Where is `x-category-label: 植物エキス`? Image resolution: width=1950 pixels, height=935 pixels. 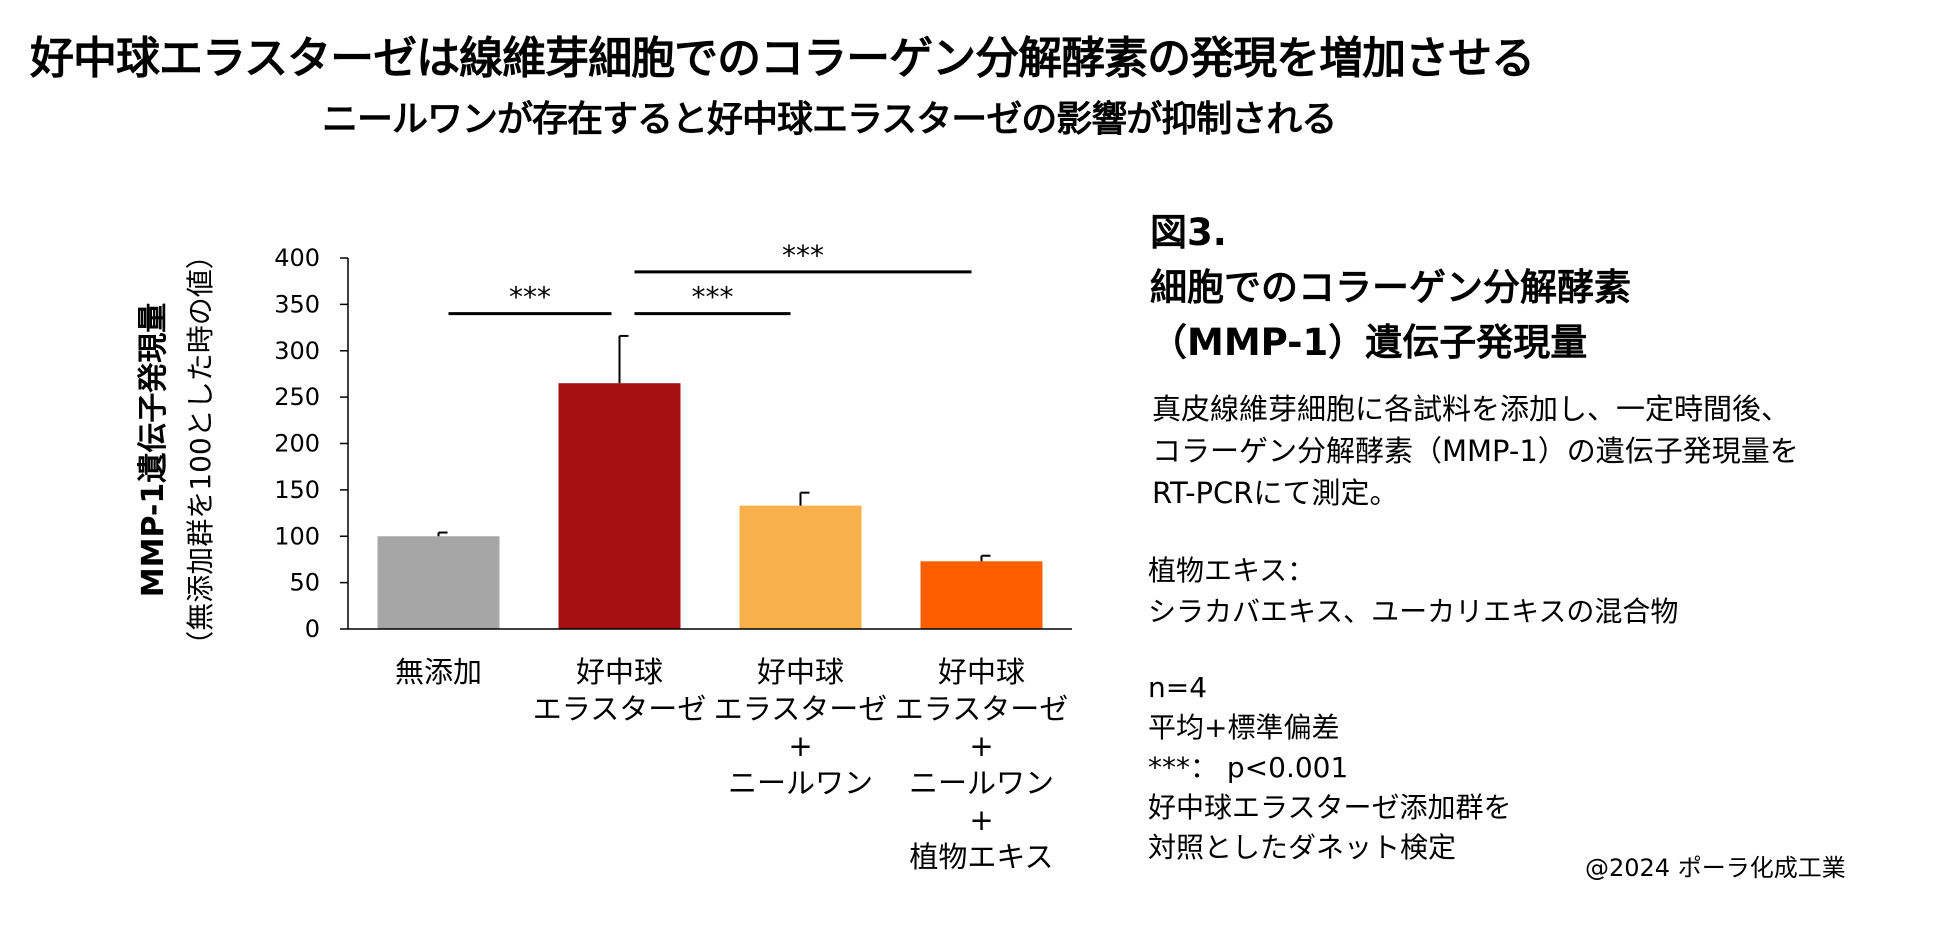 x-category-label: 植物エキス is located at coordinates (981, 857).